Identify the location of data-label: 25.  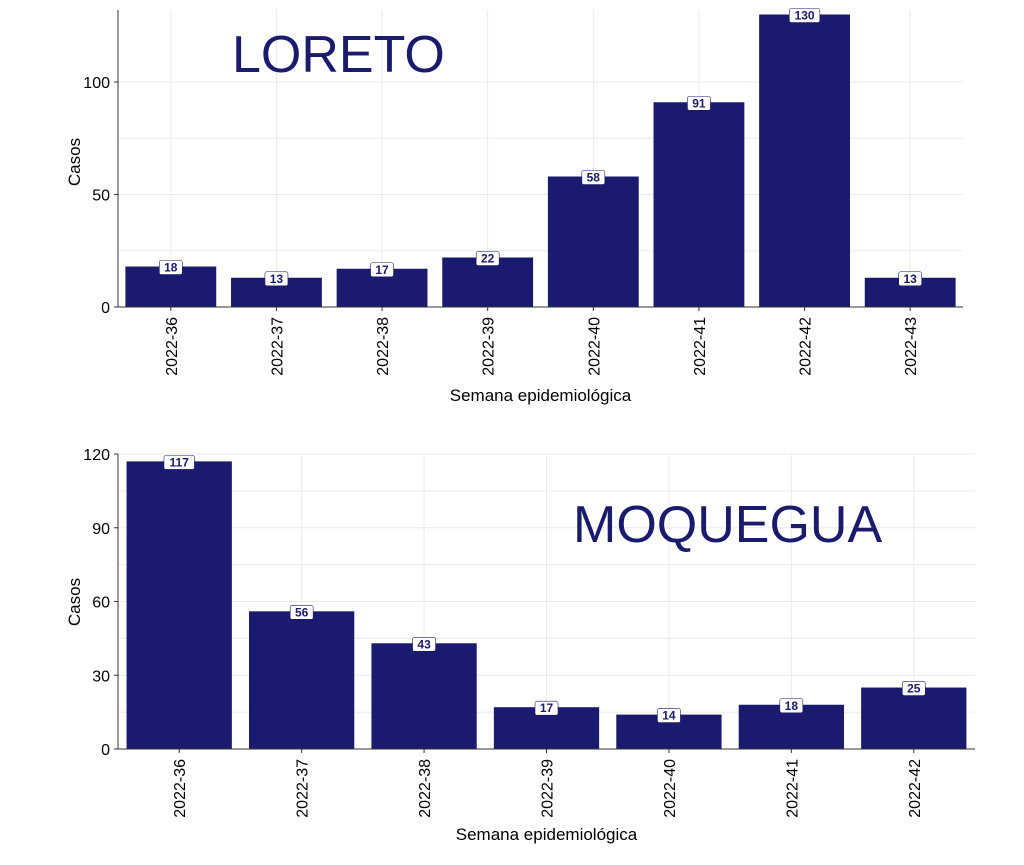
(914, 689).